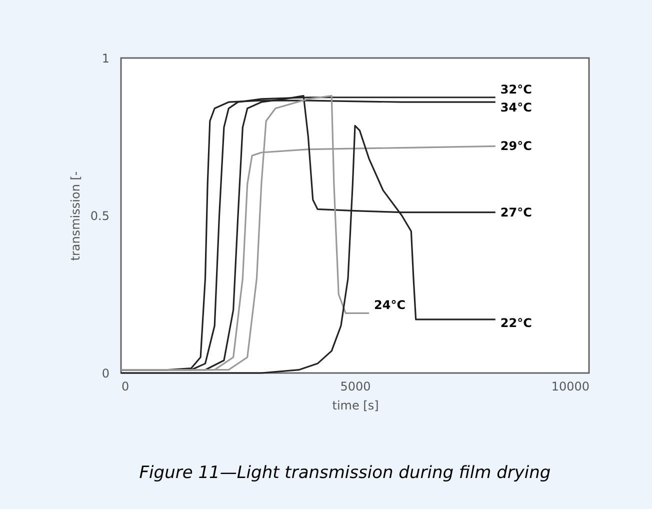  I want to click on series-label: 34°C, so click(516, 107).